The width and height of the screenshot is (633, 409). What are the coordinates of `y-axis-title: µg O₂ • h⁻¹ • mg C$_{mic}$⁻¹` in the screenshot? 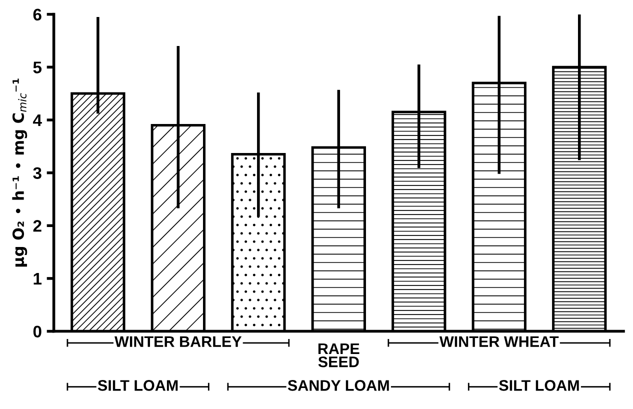 It's located at (20, 172).